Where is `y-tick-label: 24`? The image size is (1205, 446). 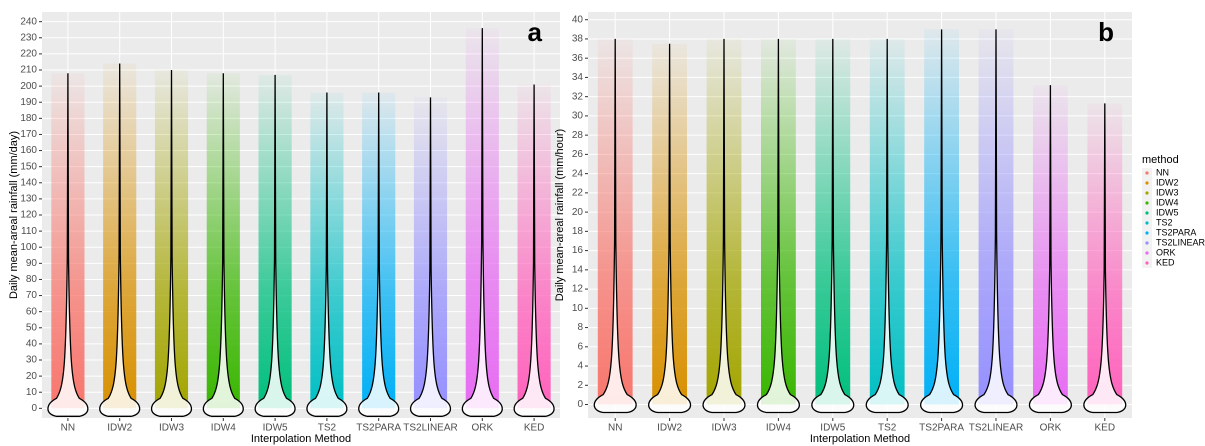 y-tick-label: 24 is located at coordinates (578, 173).